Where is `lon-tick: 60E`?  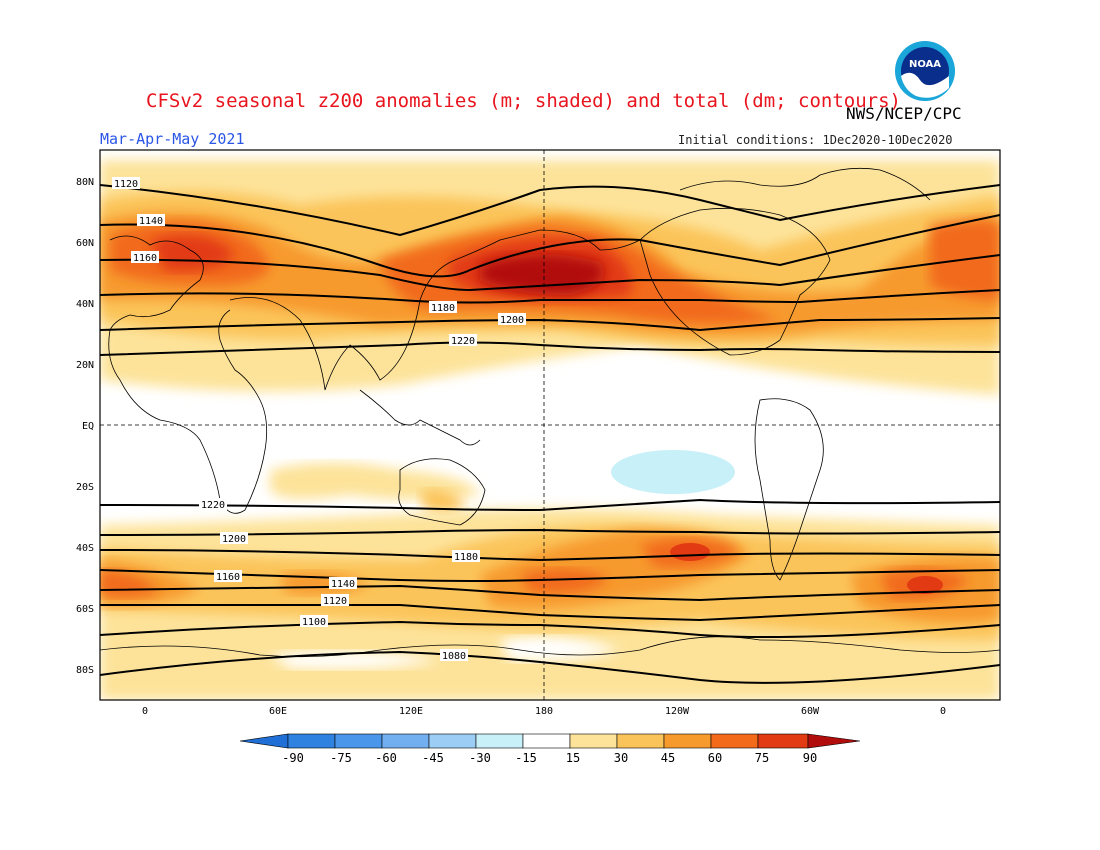
lon-tick: 60E is located at coordinates (278, 711).